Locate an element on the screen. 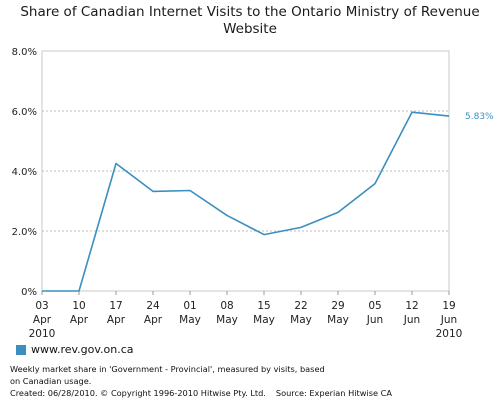 The image size is (500, 400). x-tick-label: 08 is located at coordinates (226, 306).